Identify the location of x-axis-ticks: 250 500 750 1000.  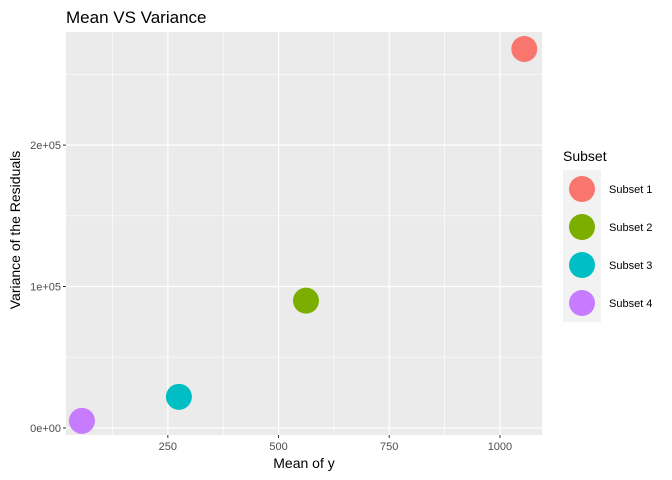
(335, 444).